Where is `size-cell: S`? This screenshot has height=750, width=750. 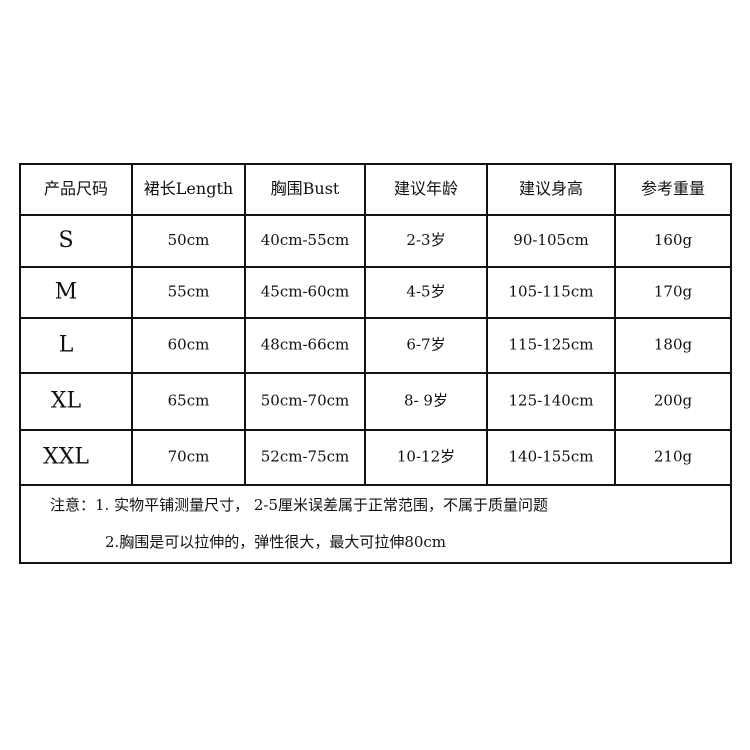 size-cell: S is located at coordinates (65, 240).